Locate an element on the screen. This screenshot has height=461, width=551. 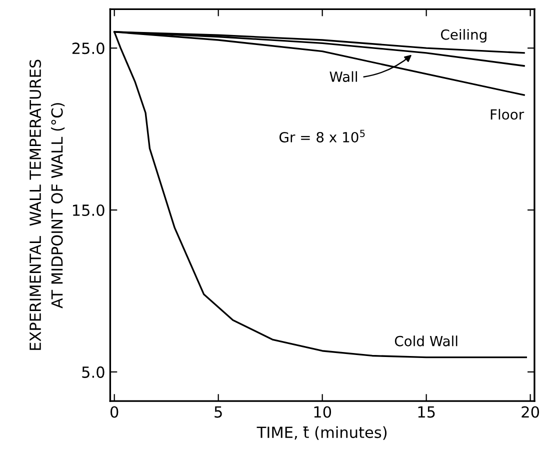
series-label: Floor is located at coordinates (507, 114).